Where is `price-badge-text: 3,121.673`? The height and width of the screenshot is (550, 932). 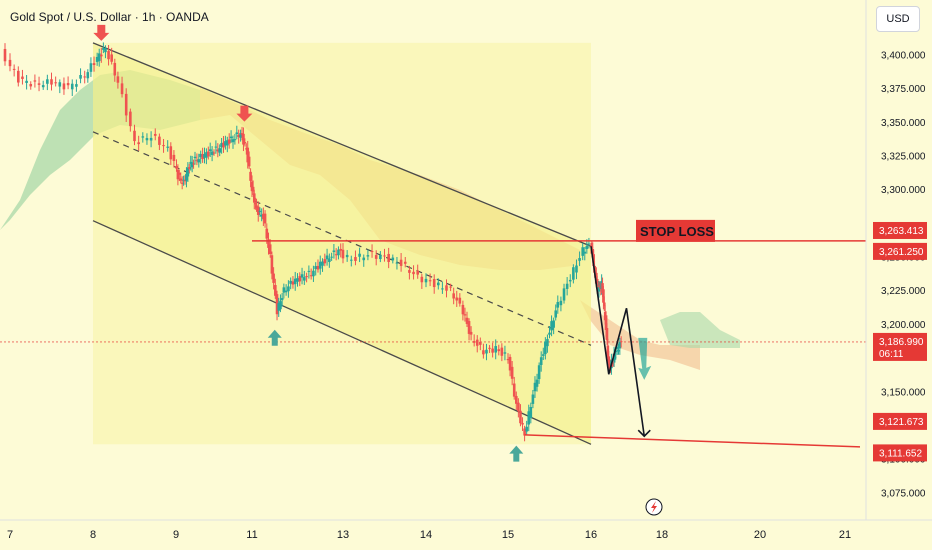 price-badge-text: 3,121.673 is located at coordinates (901, 422).